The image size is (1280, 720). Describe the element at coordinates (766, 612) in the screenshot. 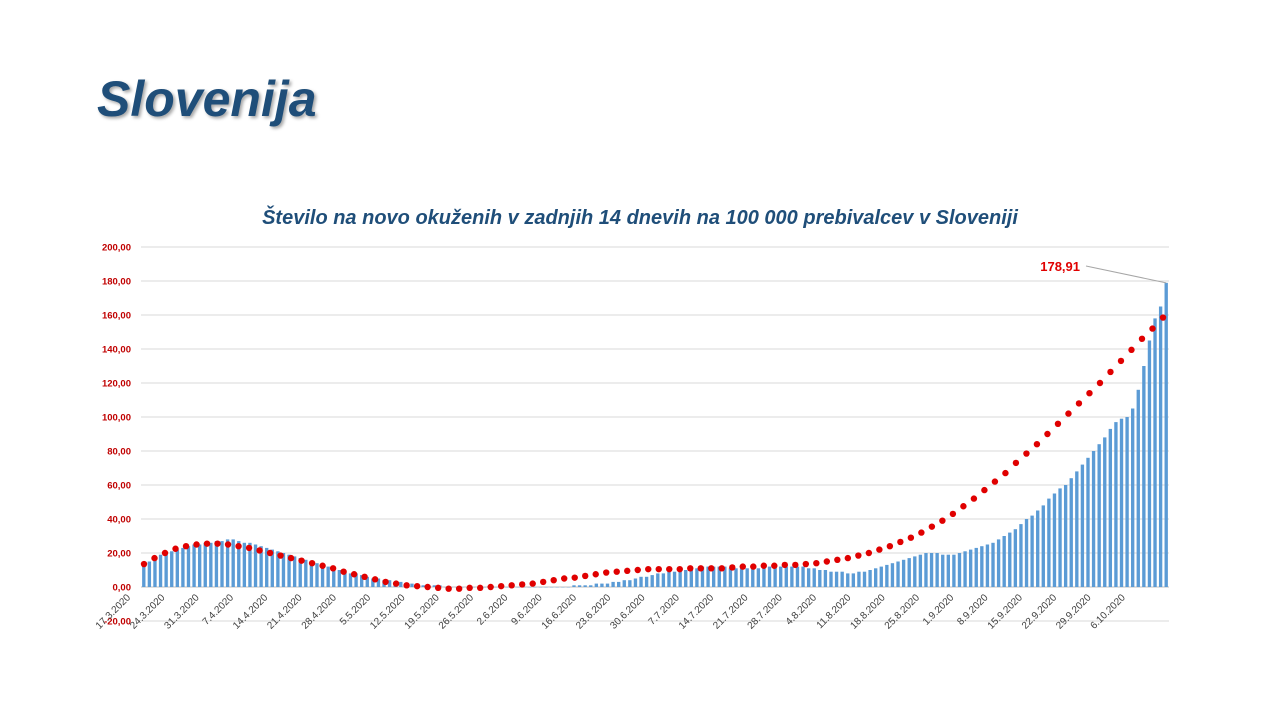

I see `x-tick-label: 28.7.2020` at that location.